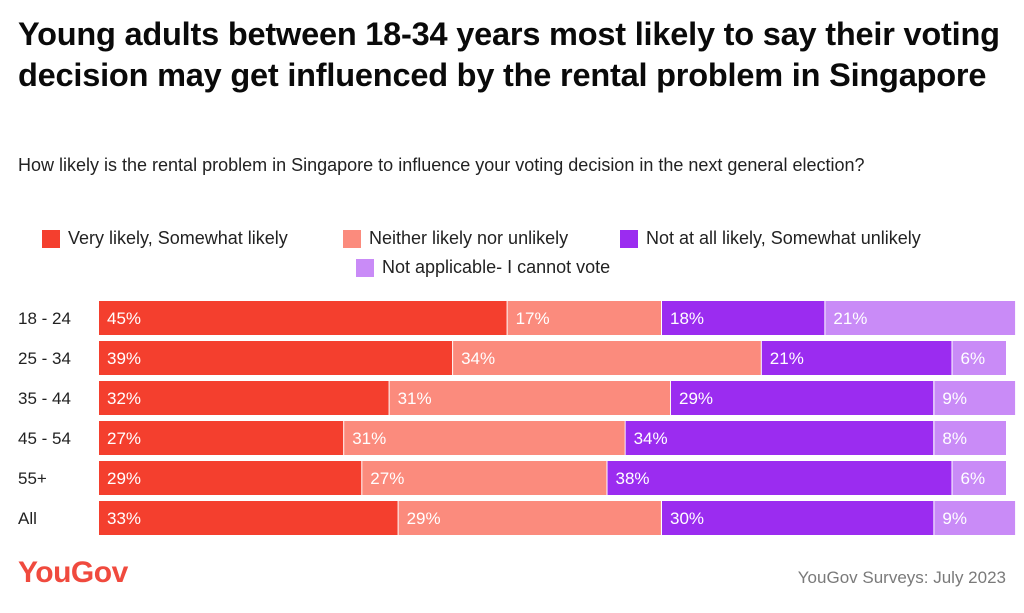 This screenshot has width=1024, height=613. What do you see at coordinates (124, 398) in the screenshot?
I see `data-label-35-44-very-likely-somewhat-likely: 32%` at bounding box center [124, 398].